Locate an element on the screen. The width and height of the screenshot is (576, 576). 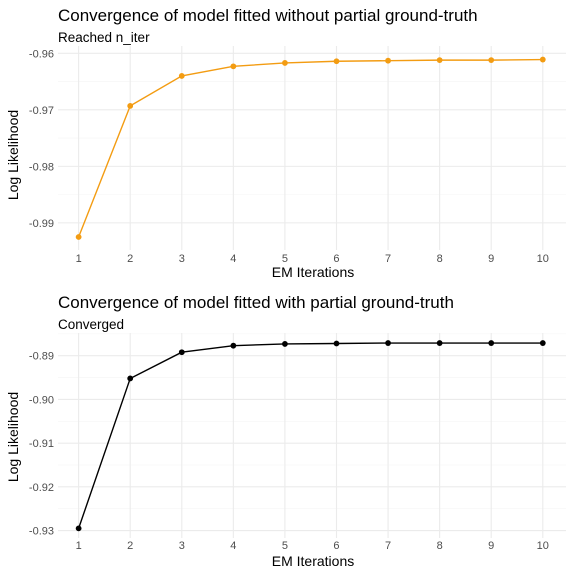
y-tick-label-top: -0.96 is located at coordinates (41, 54).